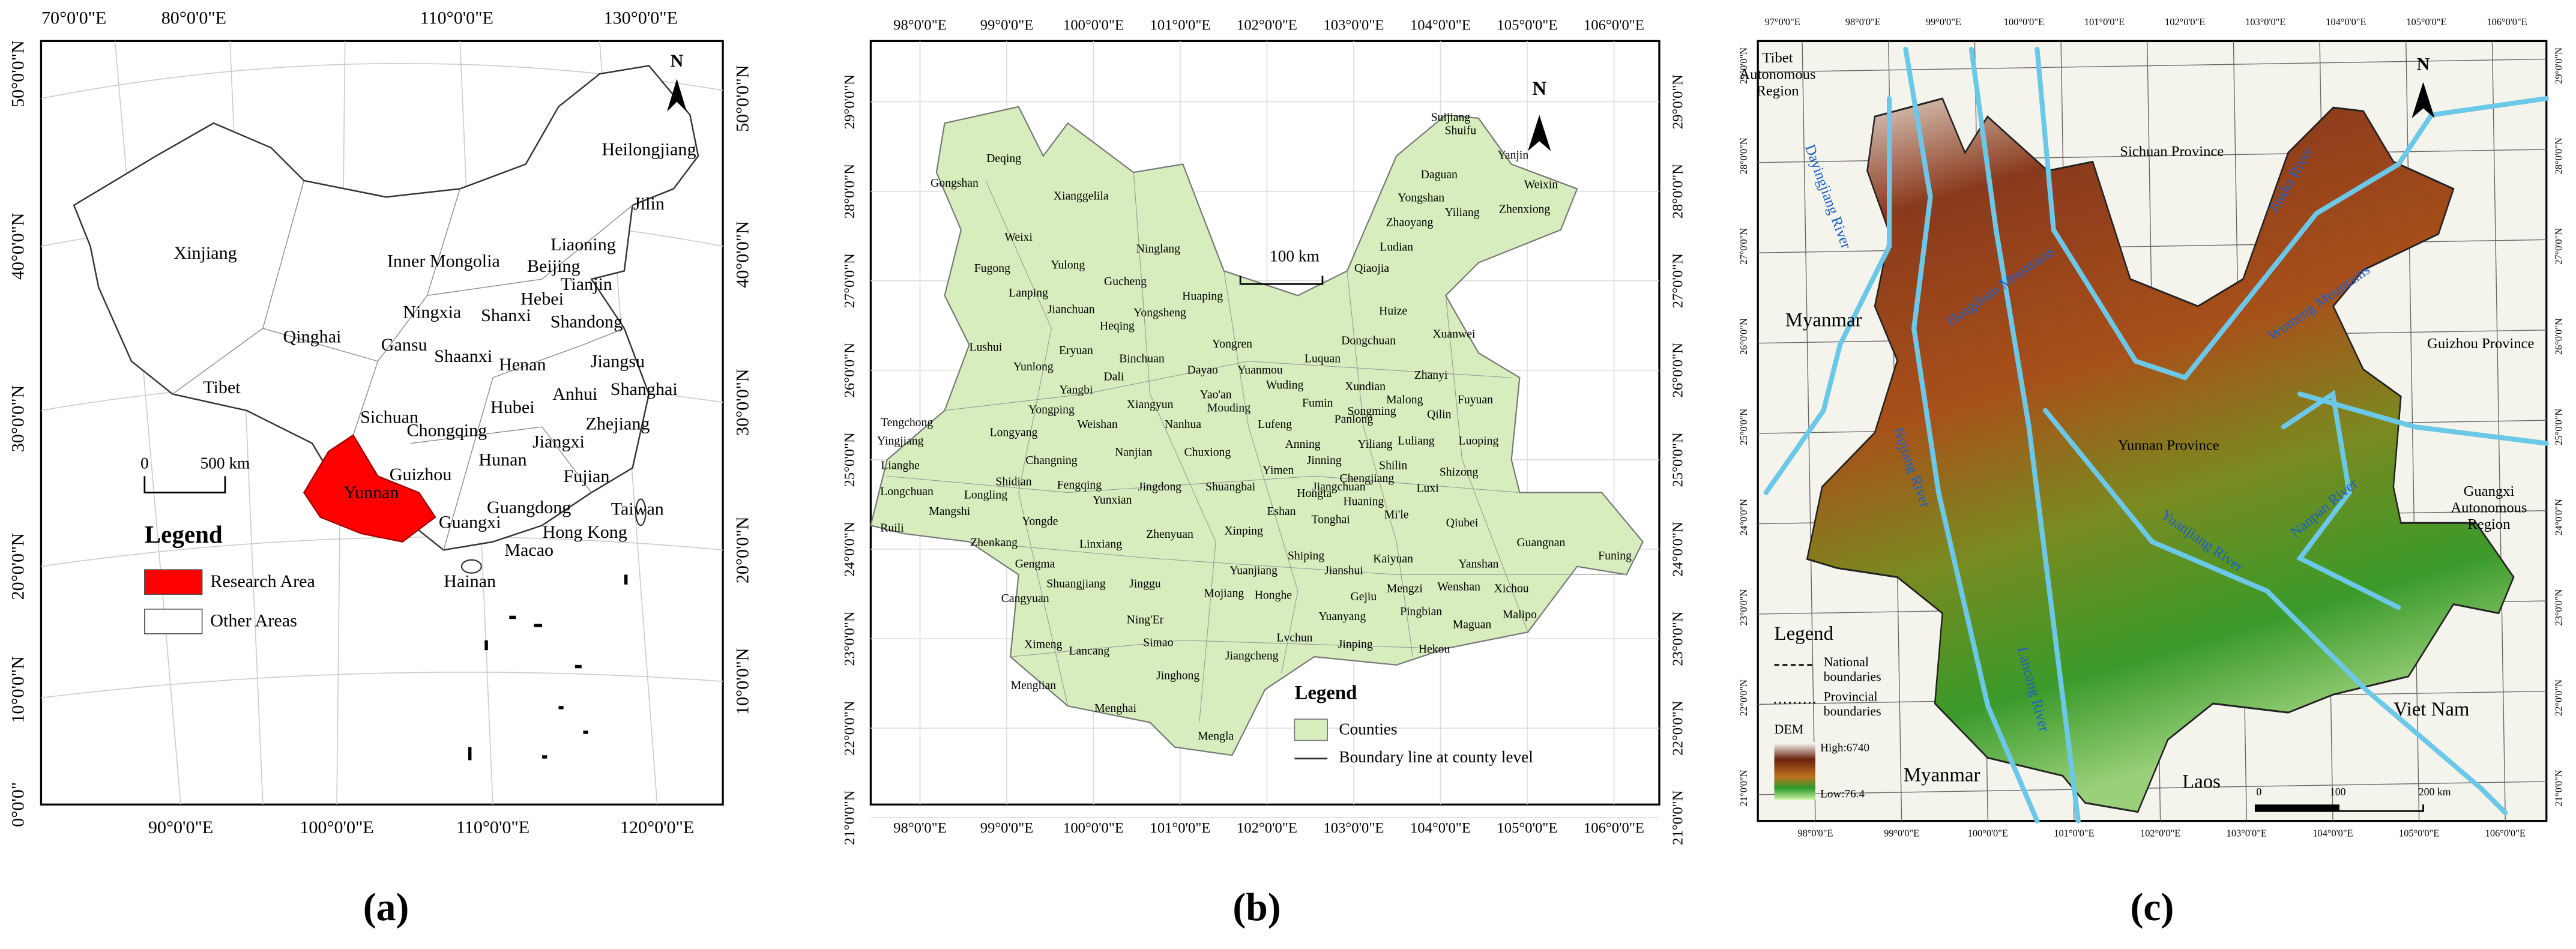  I want to click on place-label: Autonomous, so click(2489, 508).